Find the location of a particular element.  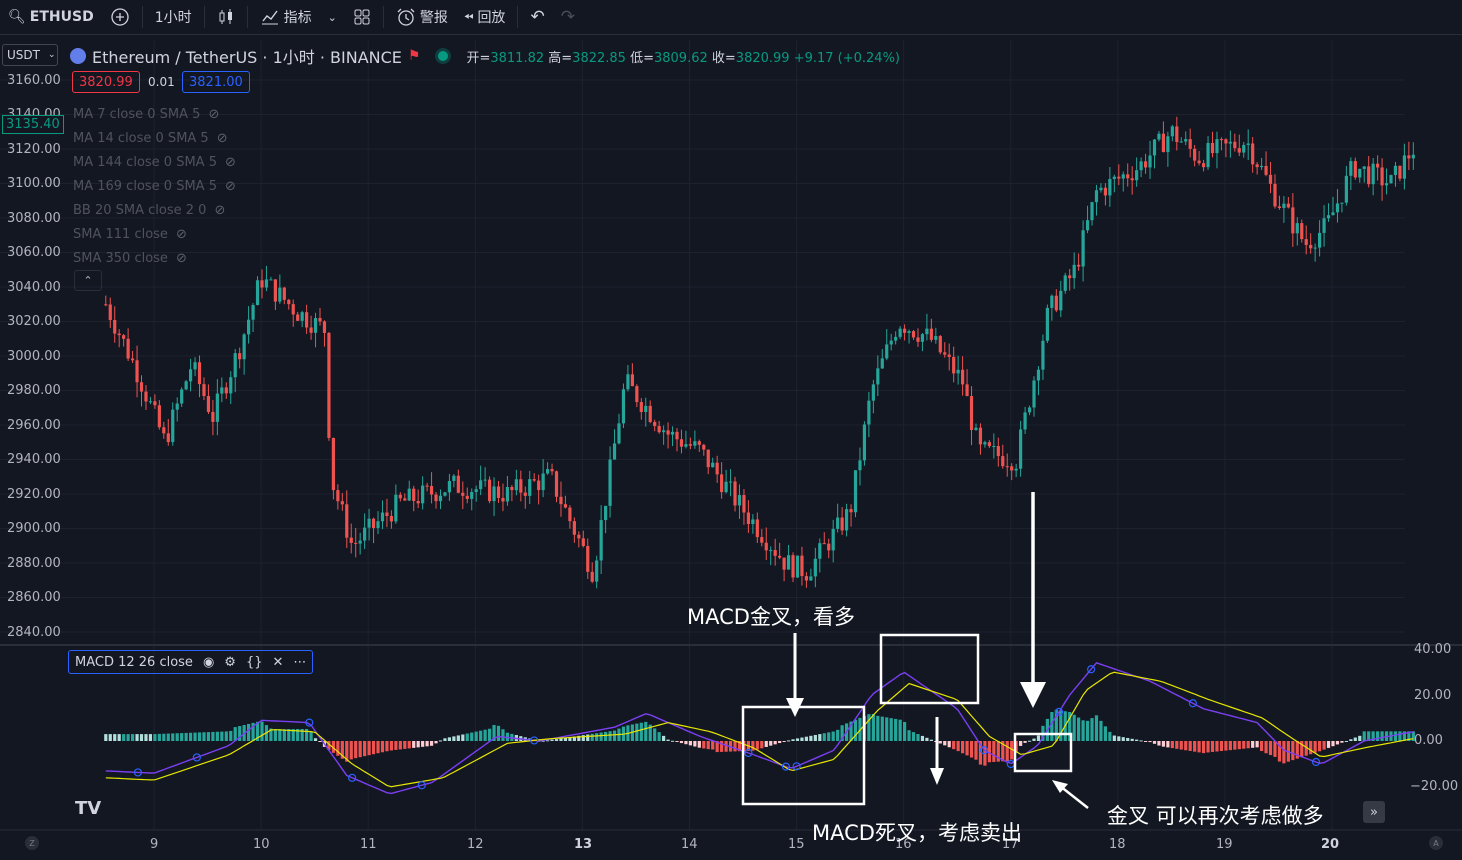

golden-cross-again-note: 金叉 可以再次考虑做多 is located at coordinates (1215, 816).